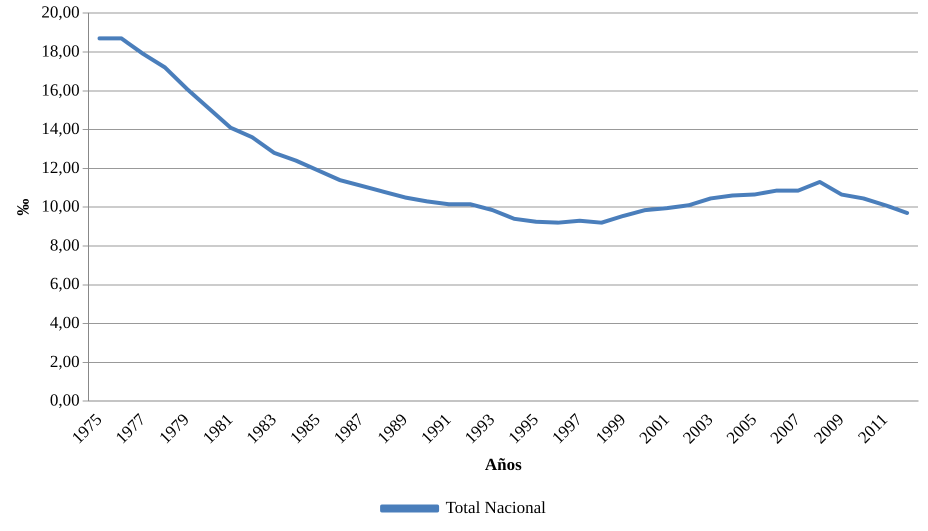  What do you see at coordinates (65, 361) in the screenshot?
I see `y-tick-label: 2,00` at bounding box center [65, 361].